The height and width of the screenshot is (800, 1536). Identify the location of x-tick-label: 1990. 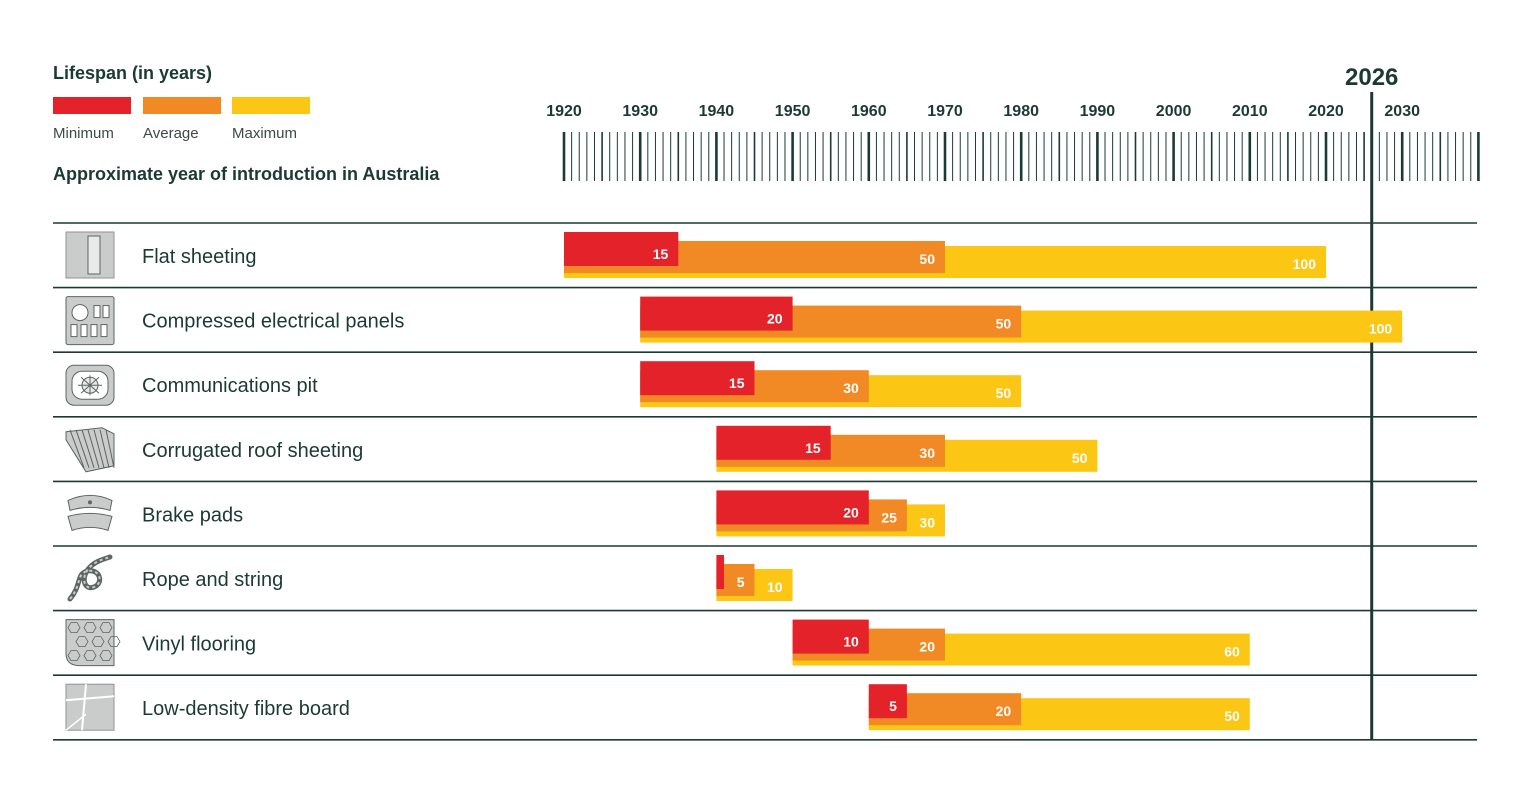
(1098, 111).